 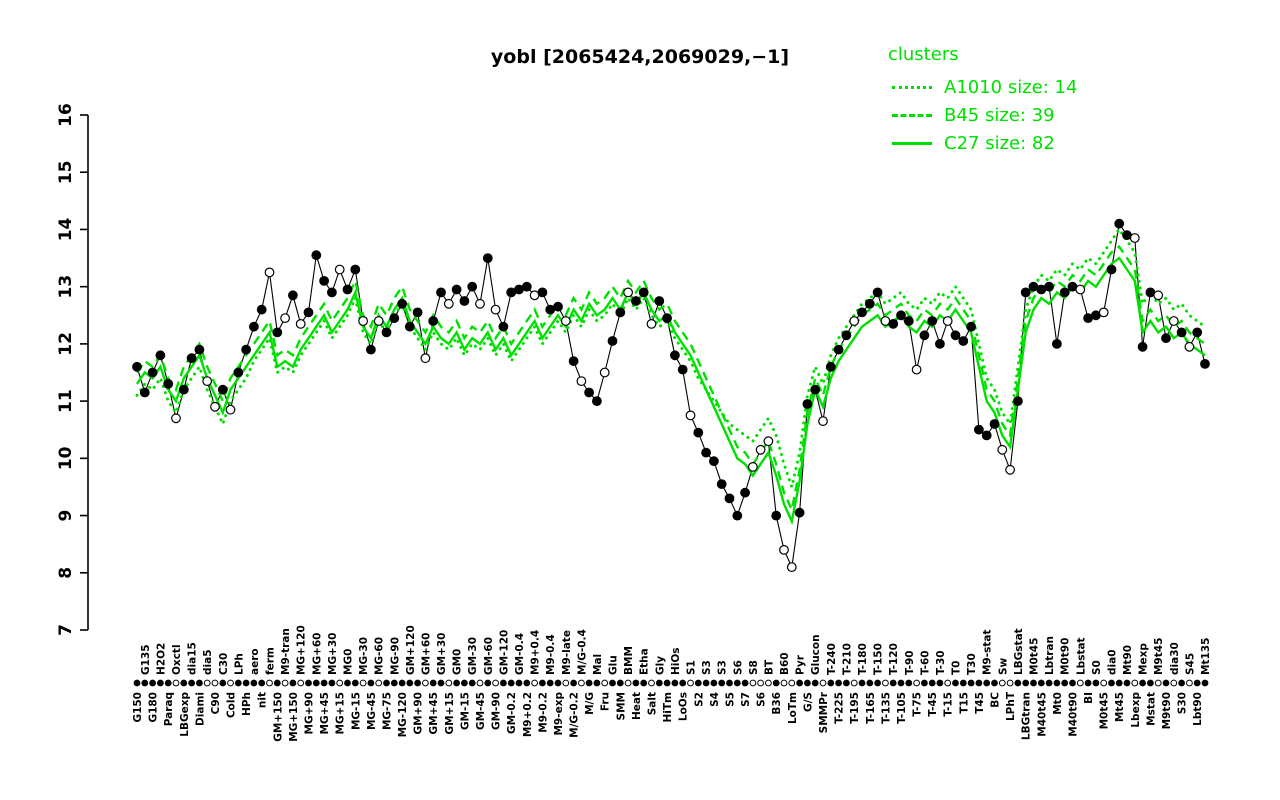 I want to click on x-category-label: GM+45, so click(x=434, y=713).